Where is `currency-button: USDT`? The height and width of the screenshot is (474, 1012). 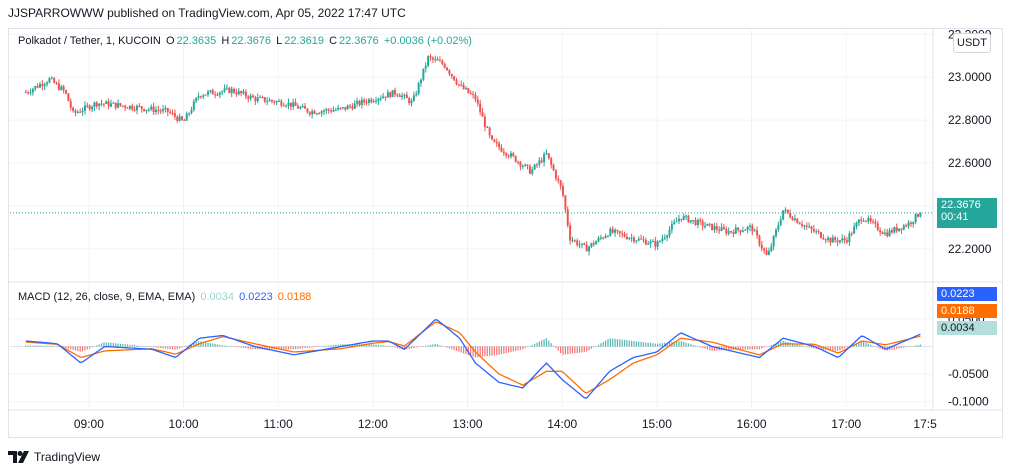
currency-button: USDT is located at coordinates (972, 43).